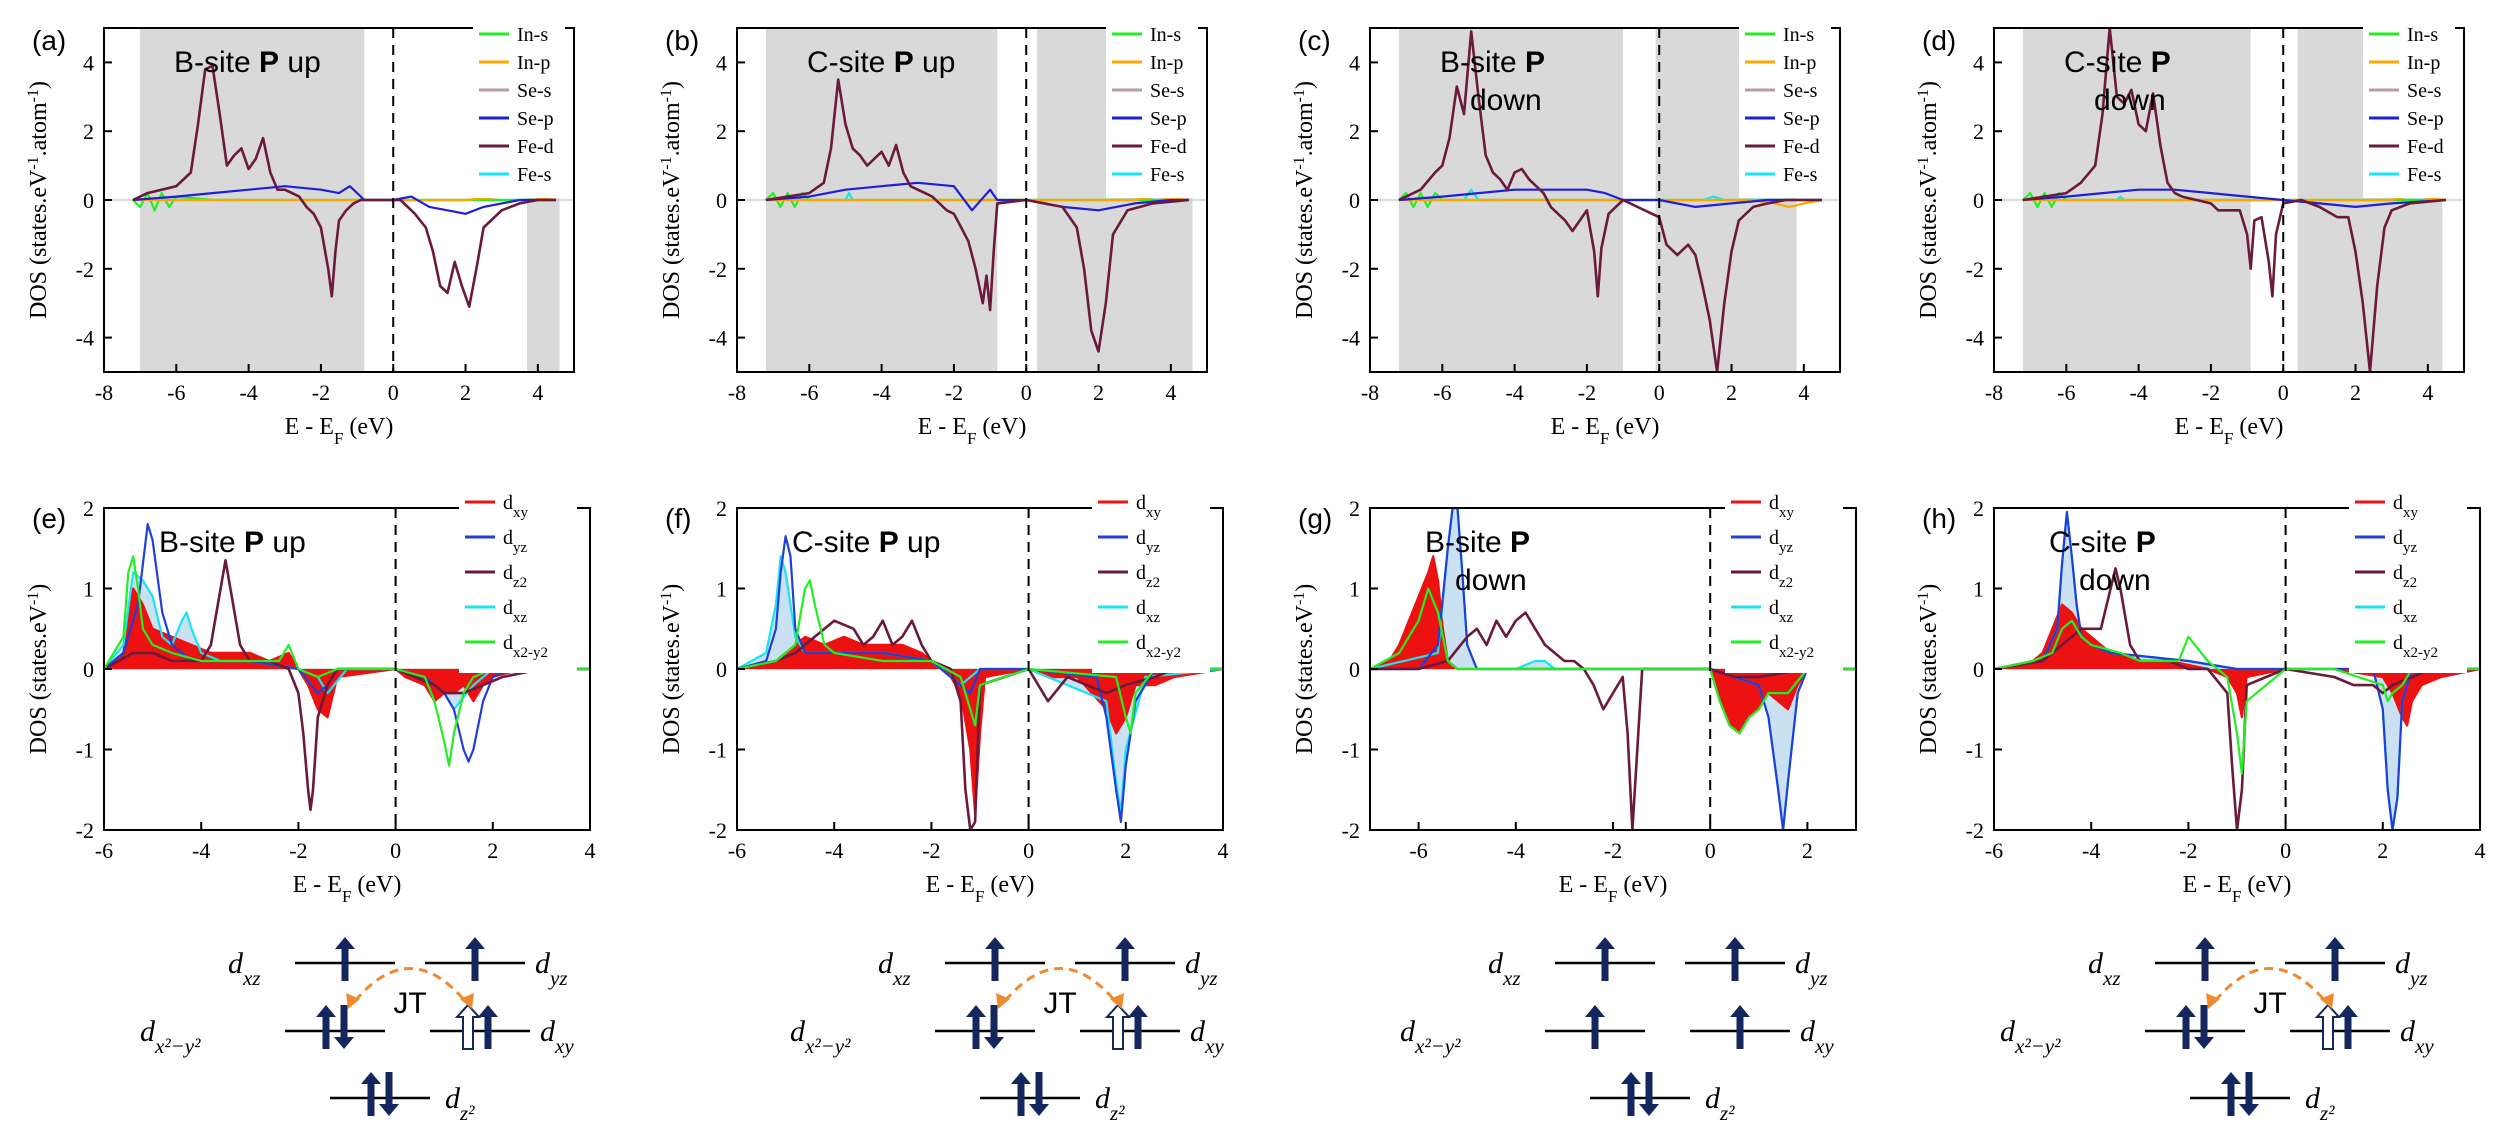 The width and height of the screenshot is (2500, 1146). Describe the element at coordinates (345, 959) in the screenshot. I see `spin-up-arrow` at that location.